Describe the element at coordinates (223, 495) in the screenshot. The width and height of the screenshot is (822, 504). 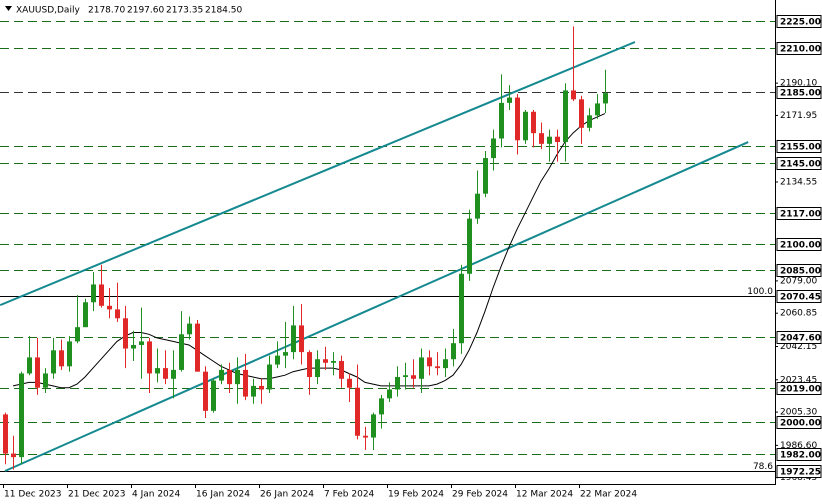
I see `x-tick-label: 16 Jan 2024` at that location.